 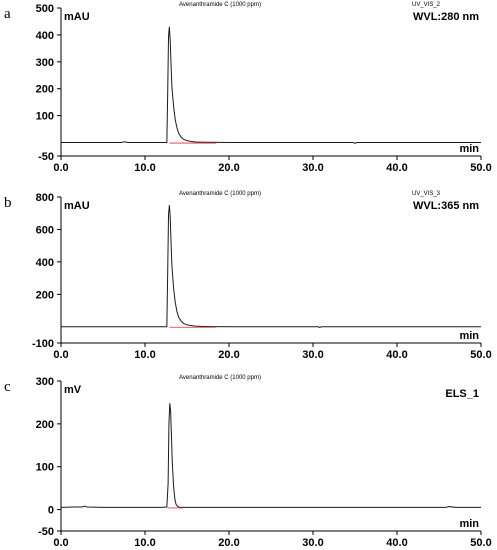 What do you see at coordinates (45, 230) in the screenshot?
I see `y-tick-label: 600` at bounding box center [45, 230].